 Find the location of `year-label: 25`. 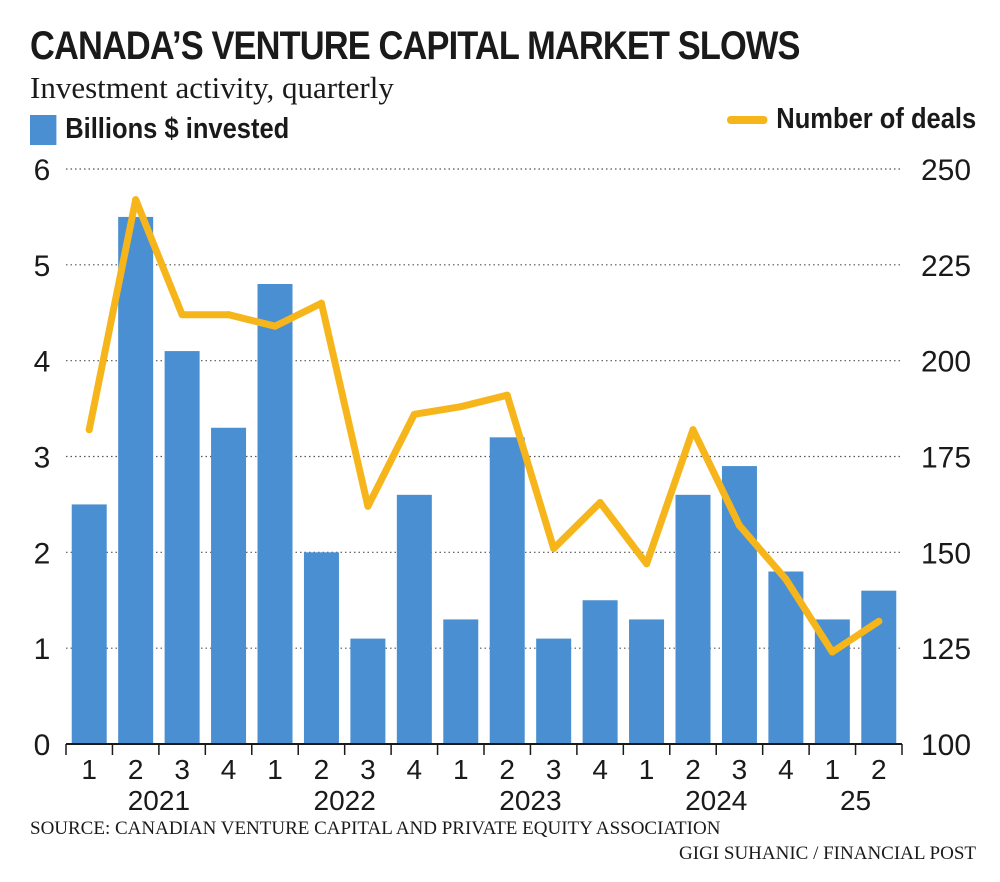

year-label: 25 is located at coordinates (855, 800).